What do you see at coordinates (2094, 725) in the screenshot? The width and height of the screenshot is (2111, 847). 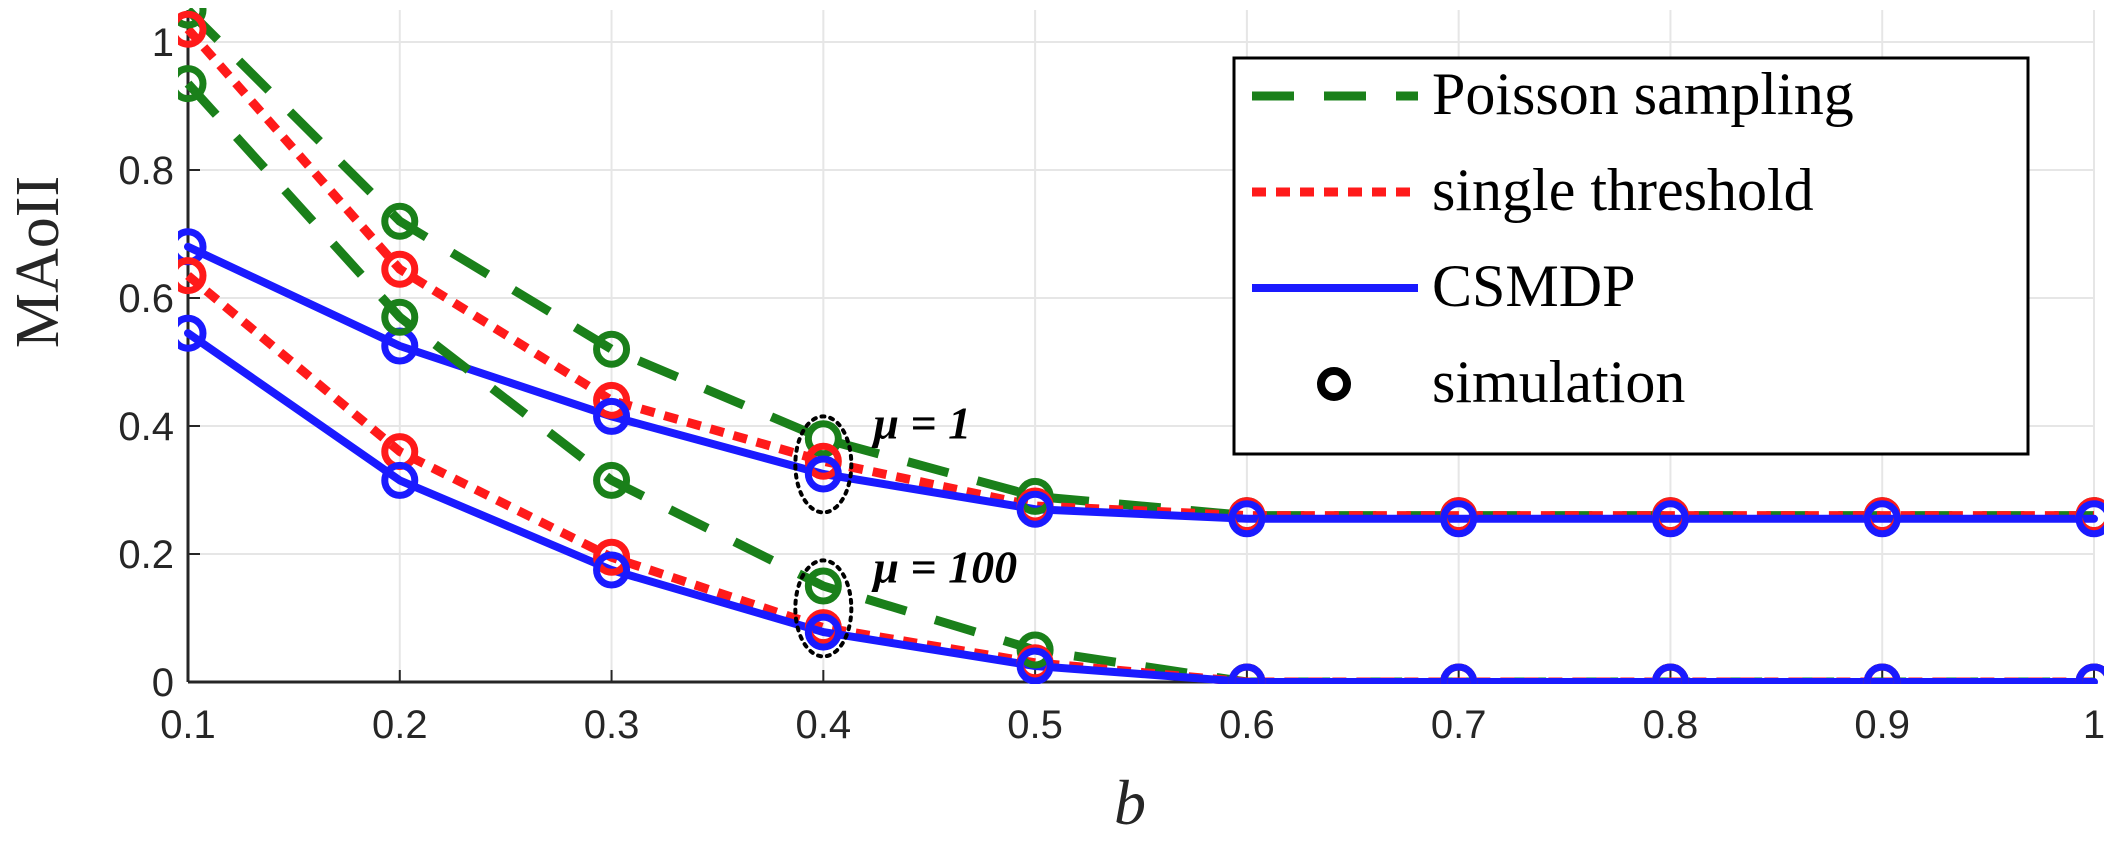 I see `x-tick-label-9: 1` at bounding box center [2094, 725].